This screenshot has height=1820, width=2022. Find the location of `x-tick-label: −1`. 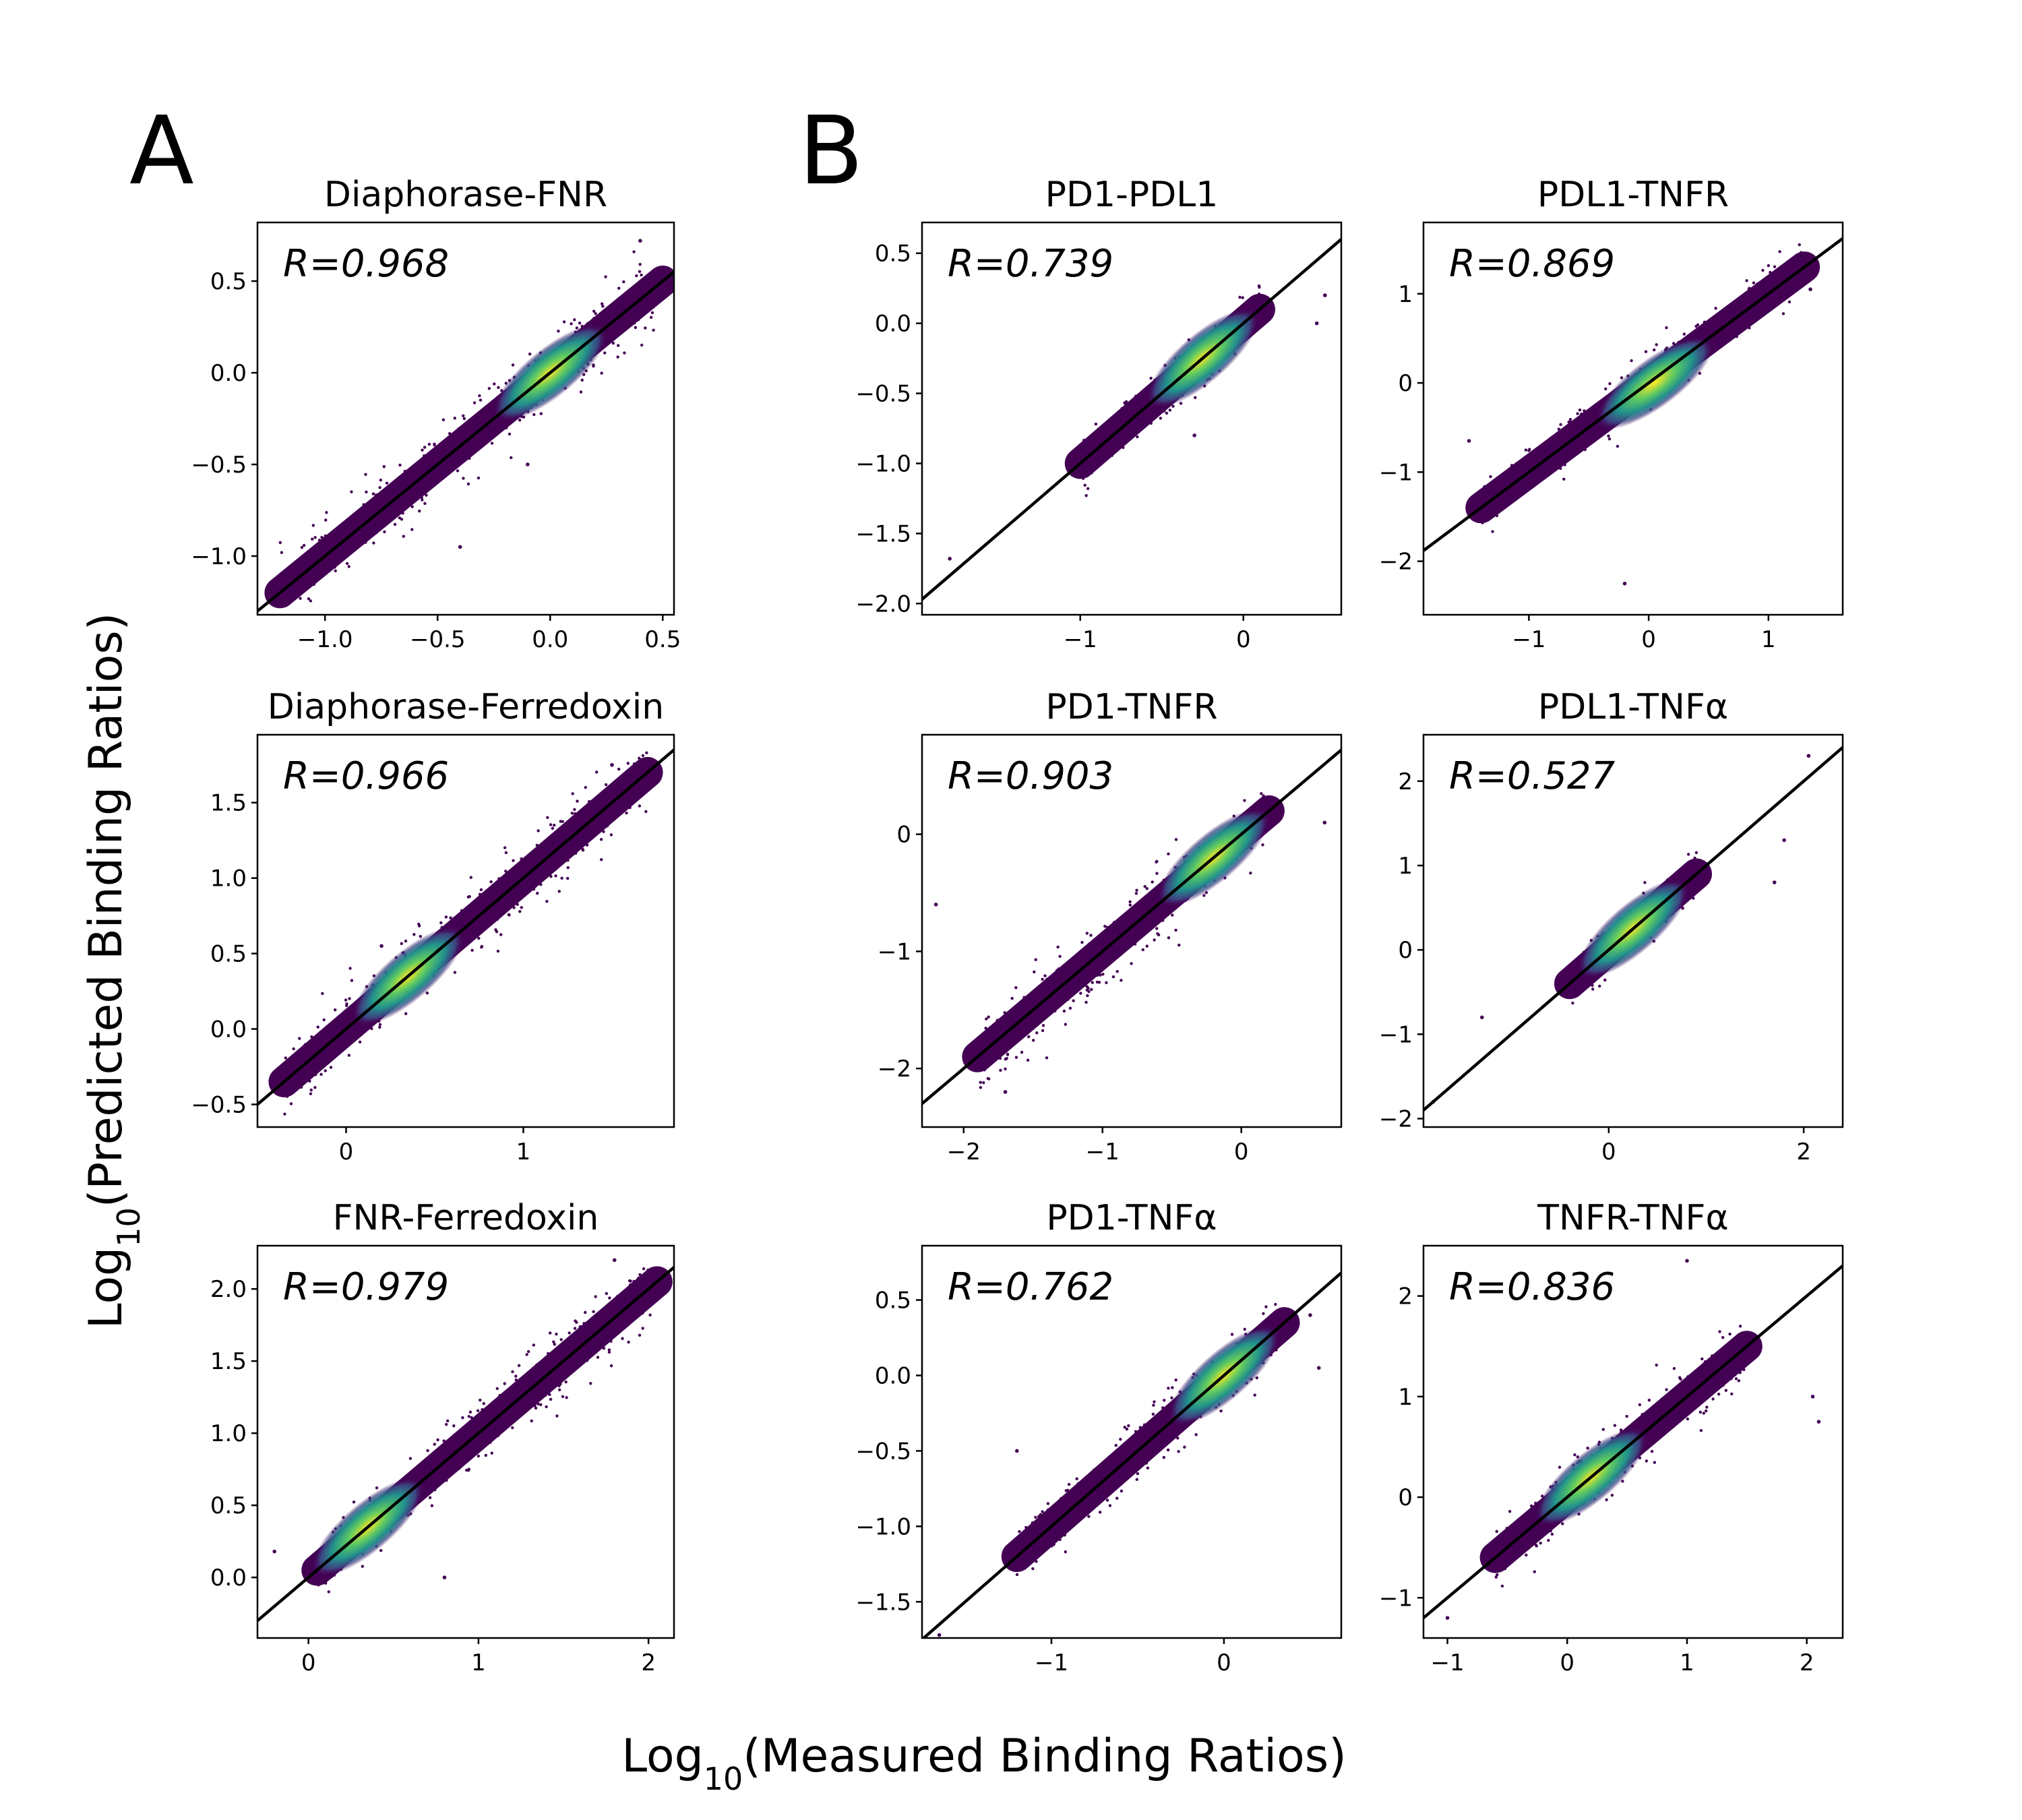

x-tick-label: −1 is located at coordinates (1447, 1662).